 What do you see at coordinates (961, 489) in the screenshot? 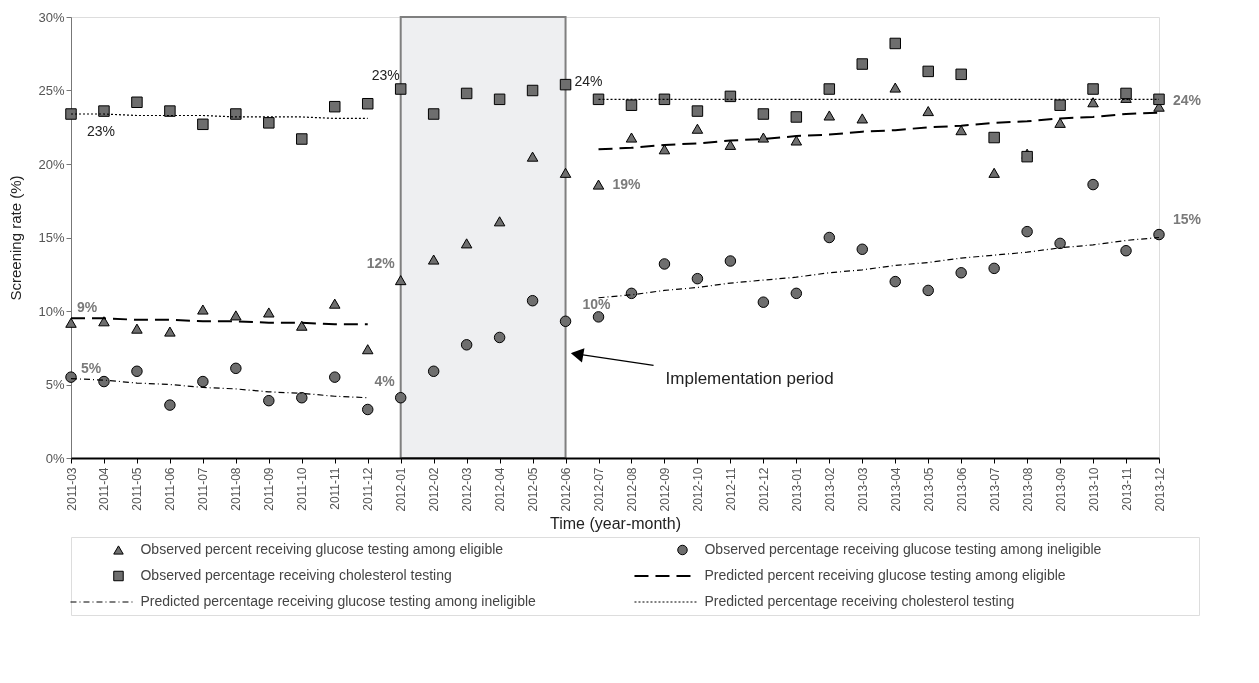
I see `x-tick-label: 2013-06` at bounding box center [961, 489].